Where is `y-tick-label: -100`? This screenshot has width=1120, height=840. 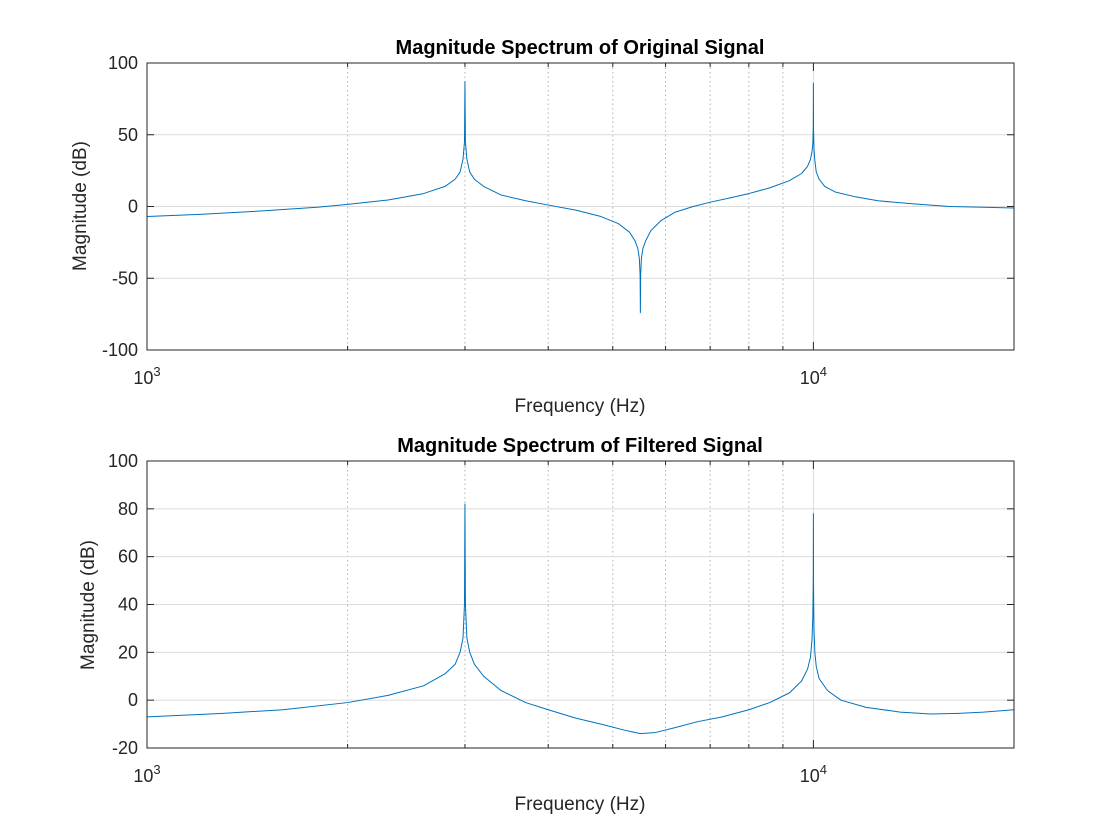 y-tick-label: -100 is located at coordinates (120, 350).